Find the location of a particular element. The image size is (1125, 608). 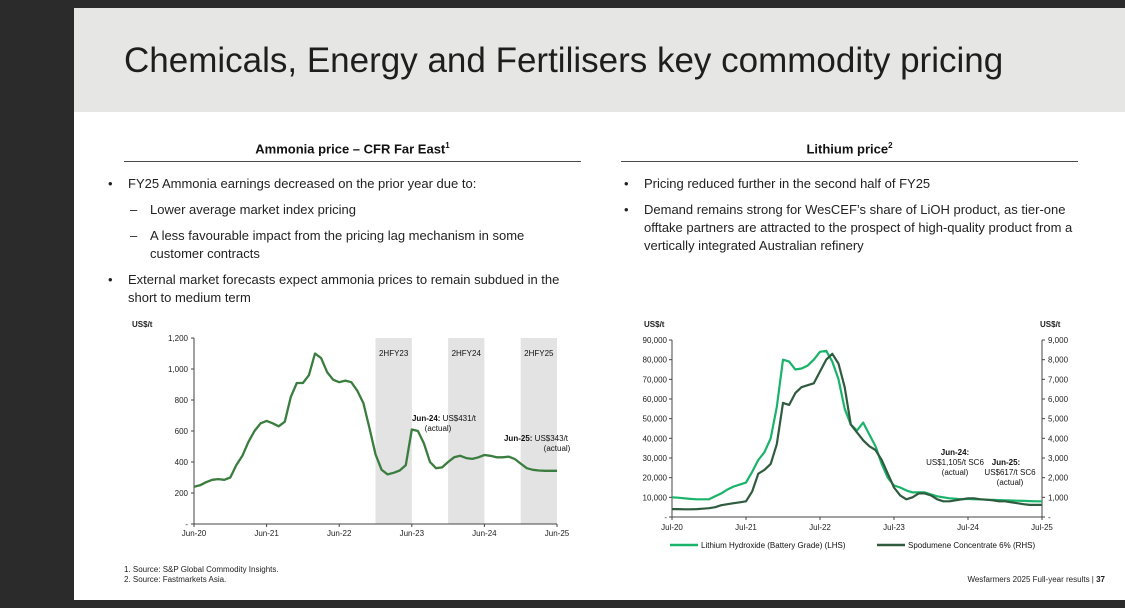

y-tick-label-right: 1,000 is located at coordinates (1058, 497).